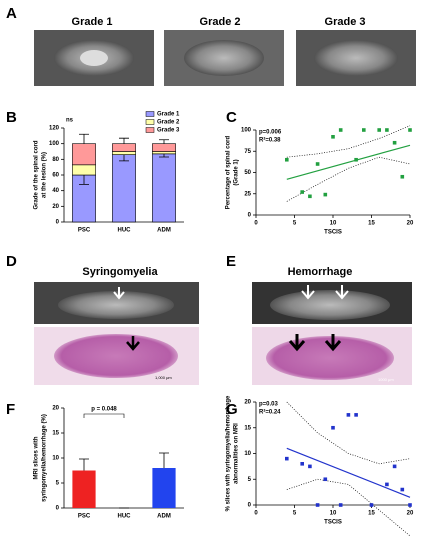  What do you see at coordinates (269, 405) in the screenshot?
I see `annotation: p=0.03` at bounding box center [269, 405].